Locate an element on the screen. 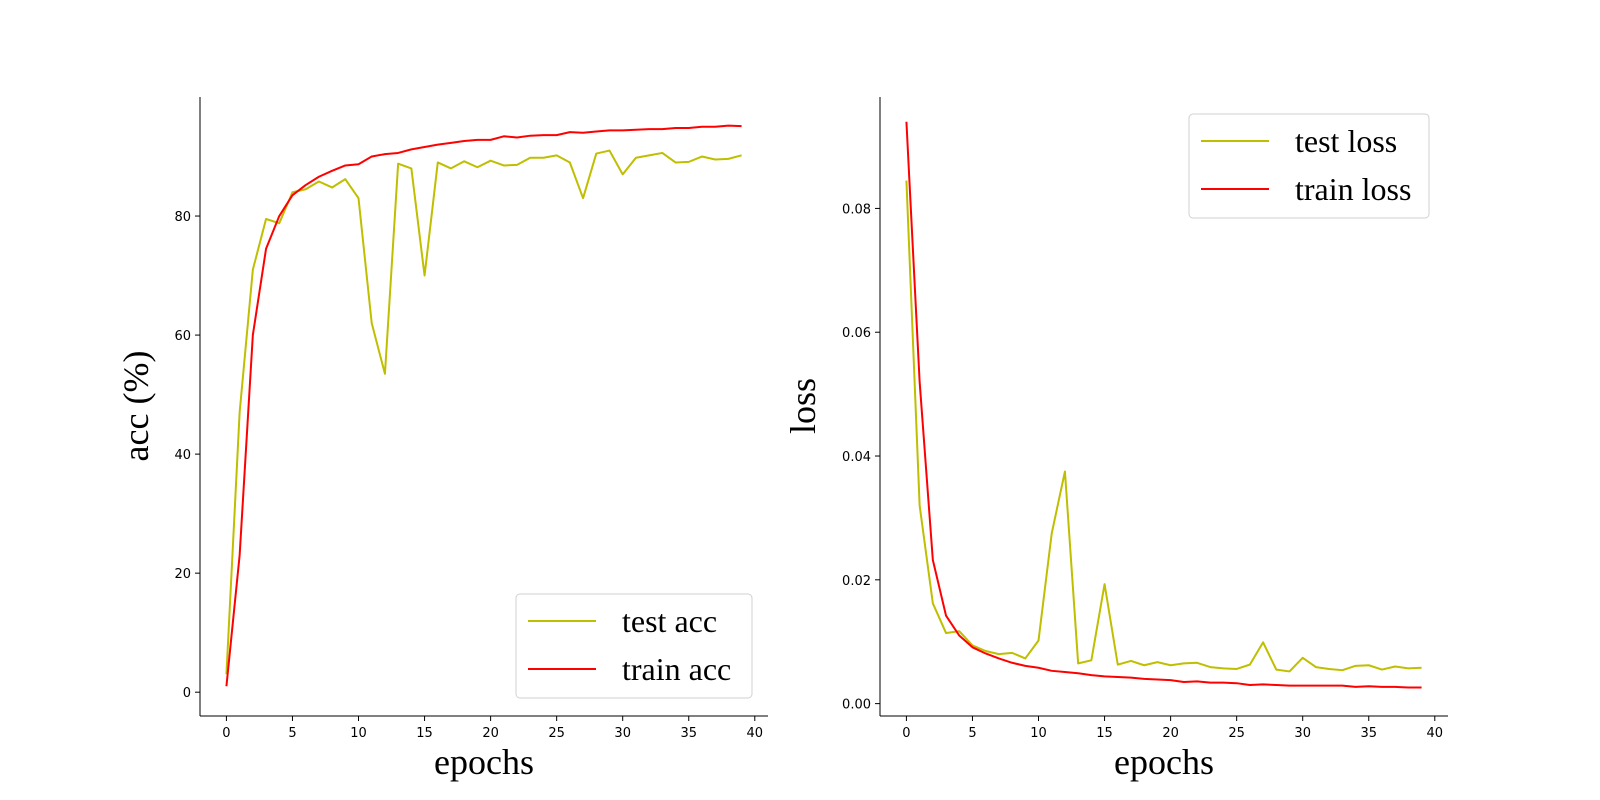  y-tick-label: 0.02 is located at coordinates (856, 581).